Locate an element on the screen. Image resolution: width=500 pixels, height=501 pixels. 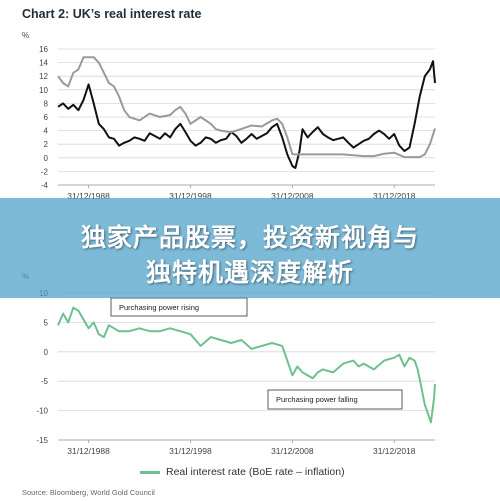
rising-annotation-box is located at coordinates (179, 307).